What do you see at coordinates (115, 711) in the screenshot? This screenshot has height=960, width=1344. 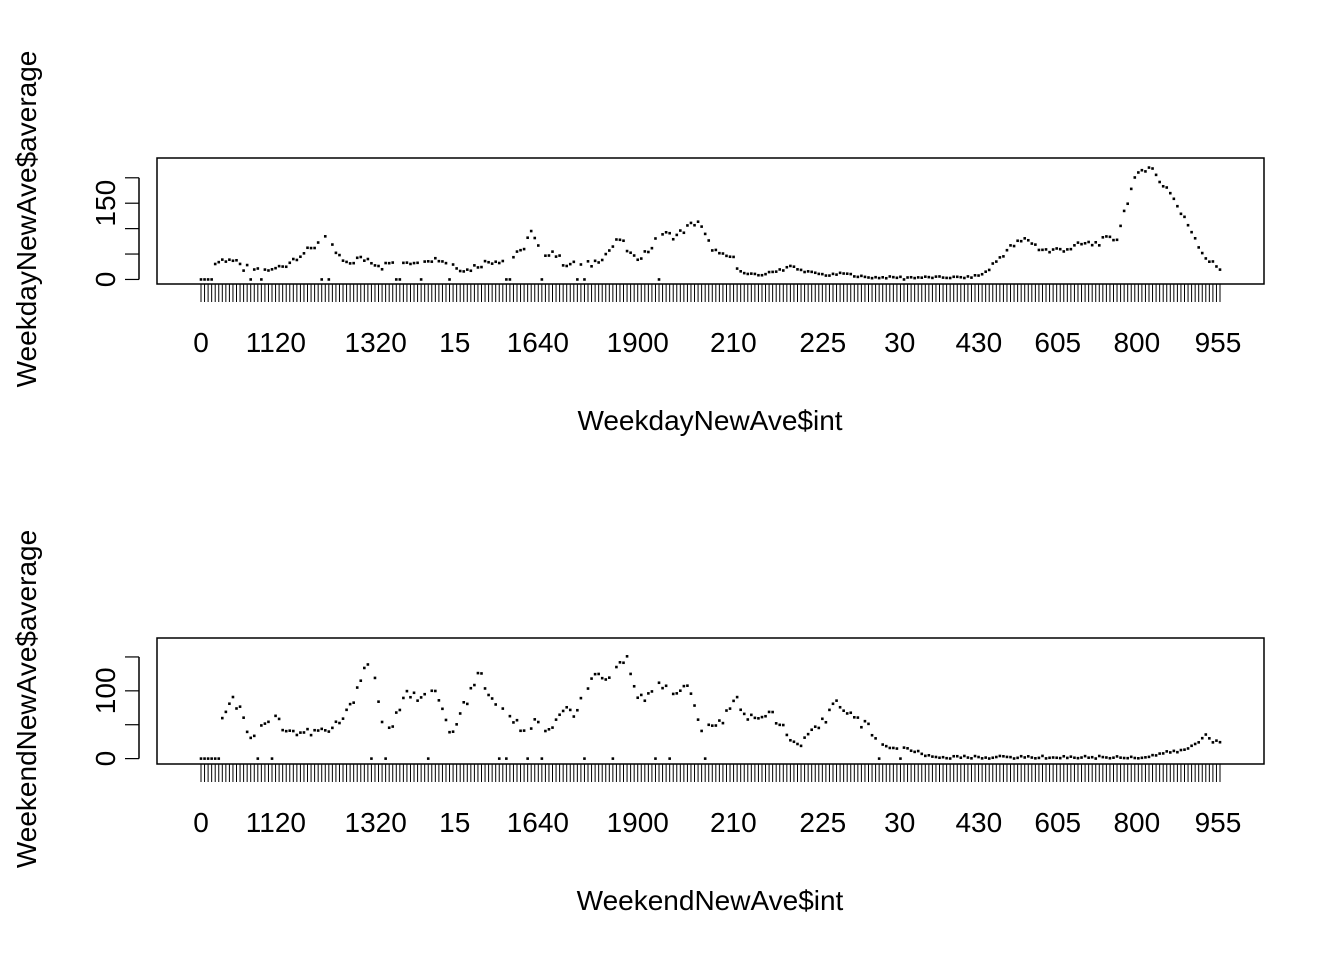 I see `y-axis: 0 100` at bounding box center [115, 711].